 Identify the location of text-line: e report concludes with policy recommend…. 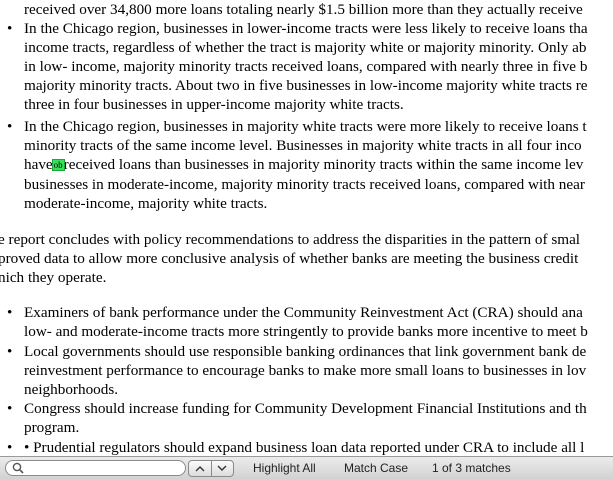
(290, 239).